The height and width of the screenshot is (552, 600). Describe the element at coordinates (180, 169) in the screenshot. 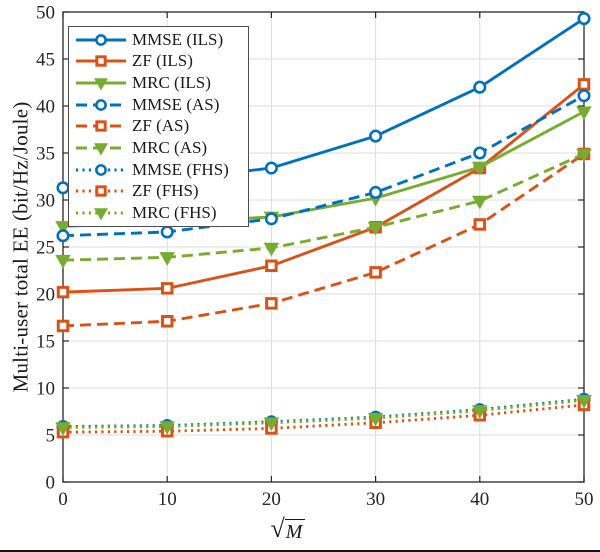

I see `legend-label: MMSE (FHS)` at that location.